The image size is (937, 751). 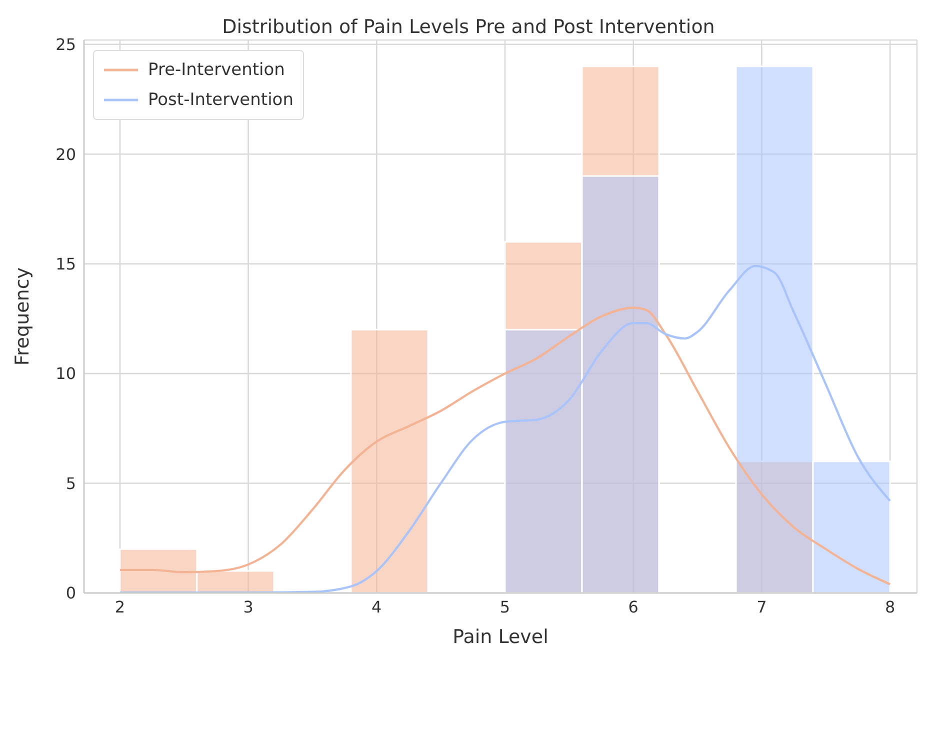 I want to click on y-tick-label: 10, so click(x=66, y=374).